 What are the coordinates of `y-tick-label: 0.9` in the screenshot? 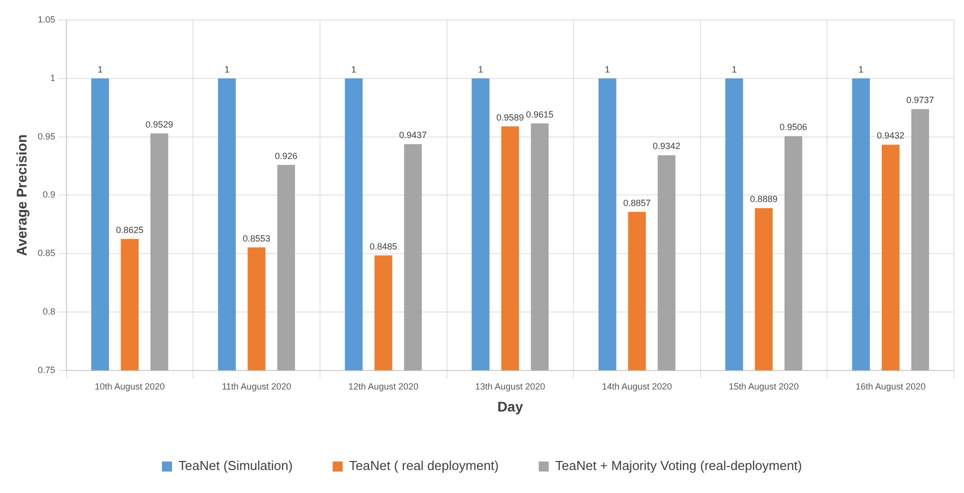 It's located at (49, 195).